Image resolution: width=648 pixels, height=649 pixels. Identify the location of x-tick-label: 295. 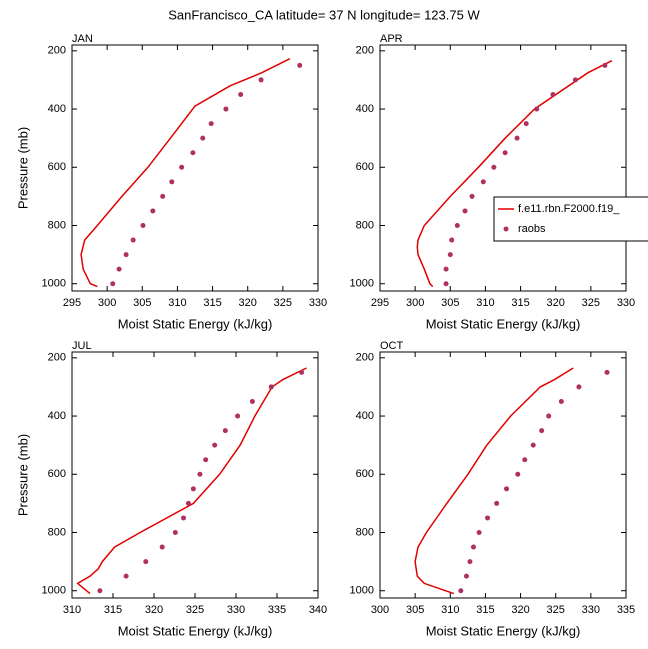
(72, 303).